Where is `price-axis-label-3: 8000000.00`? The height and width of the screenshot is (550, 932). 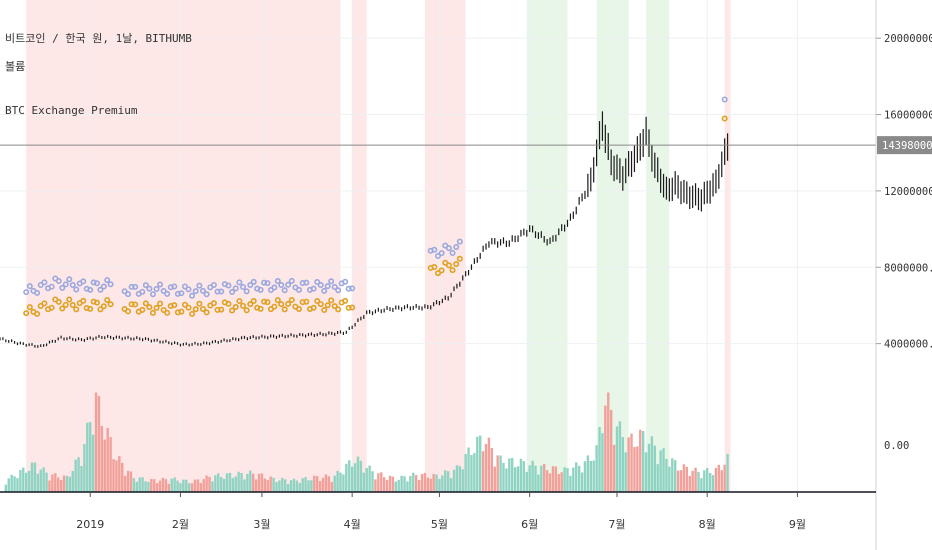
price-axis-label-3: 8000000.00 is located at coordinates (908, 268).